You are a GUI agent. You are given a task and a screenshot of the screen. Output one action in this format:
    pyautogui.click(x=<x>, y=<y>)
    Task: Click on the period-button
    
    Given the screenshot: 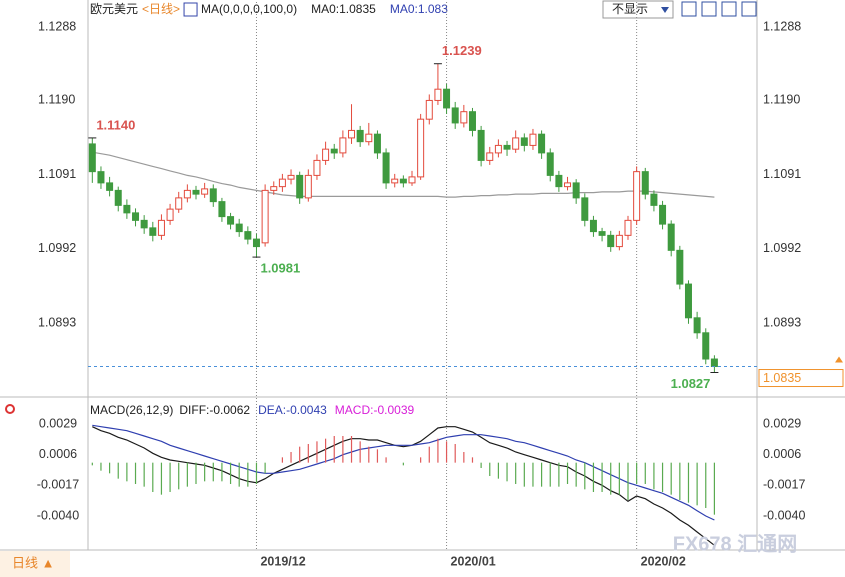 What is the action you would take?
    pyautogui.click(x=35, y=564)
    